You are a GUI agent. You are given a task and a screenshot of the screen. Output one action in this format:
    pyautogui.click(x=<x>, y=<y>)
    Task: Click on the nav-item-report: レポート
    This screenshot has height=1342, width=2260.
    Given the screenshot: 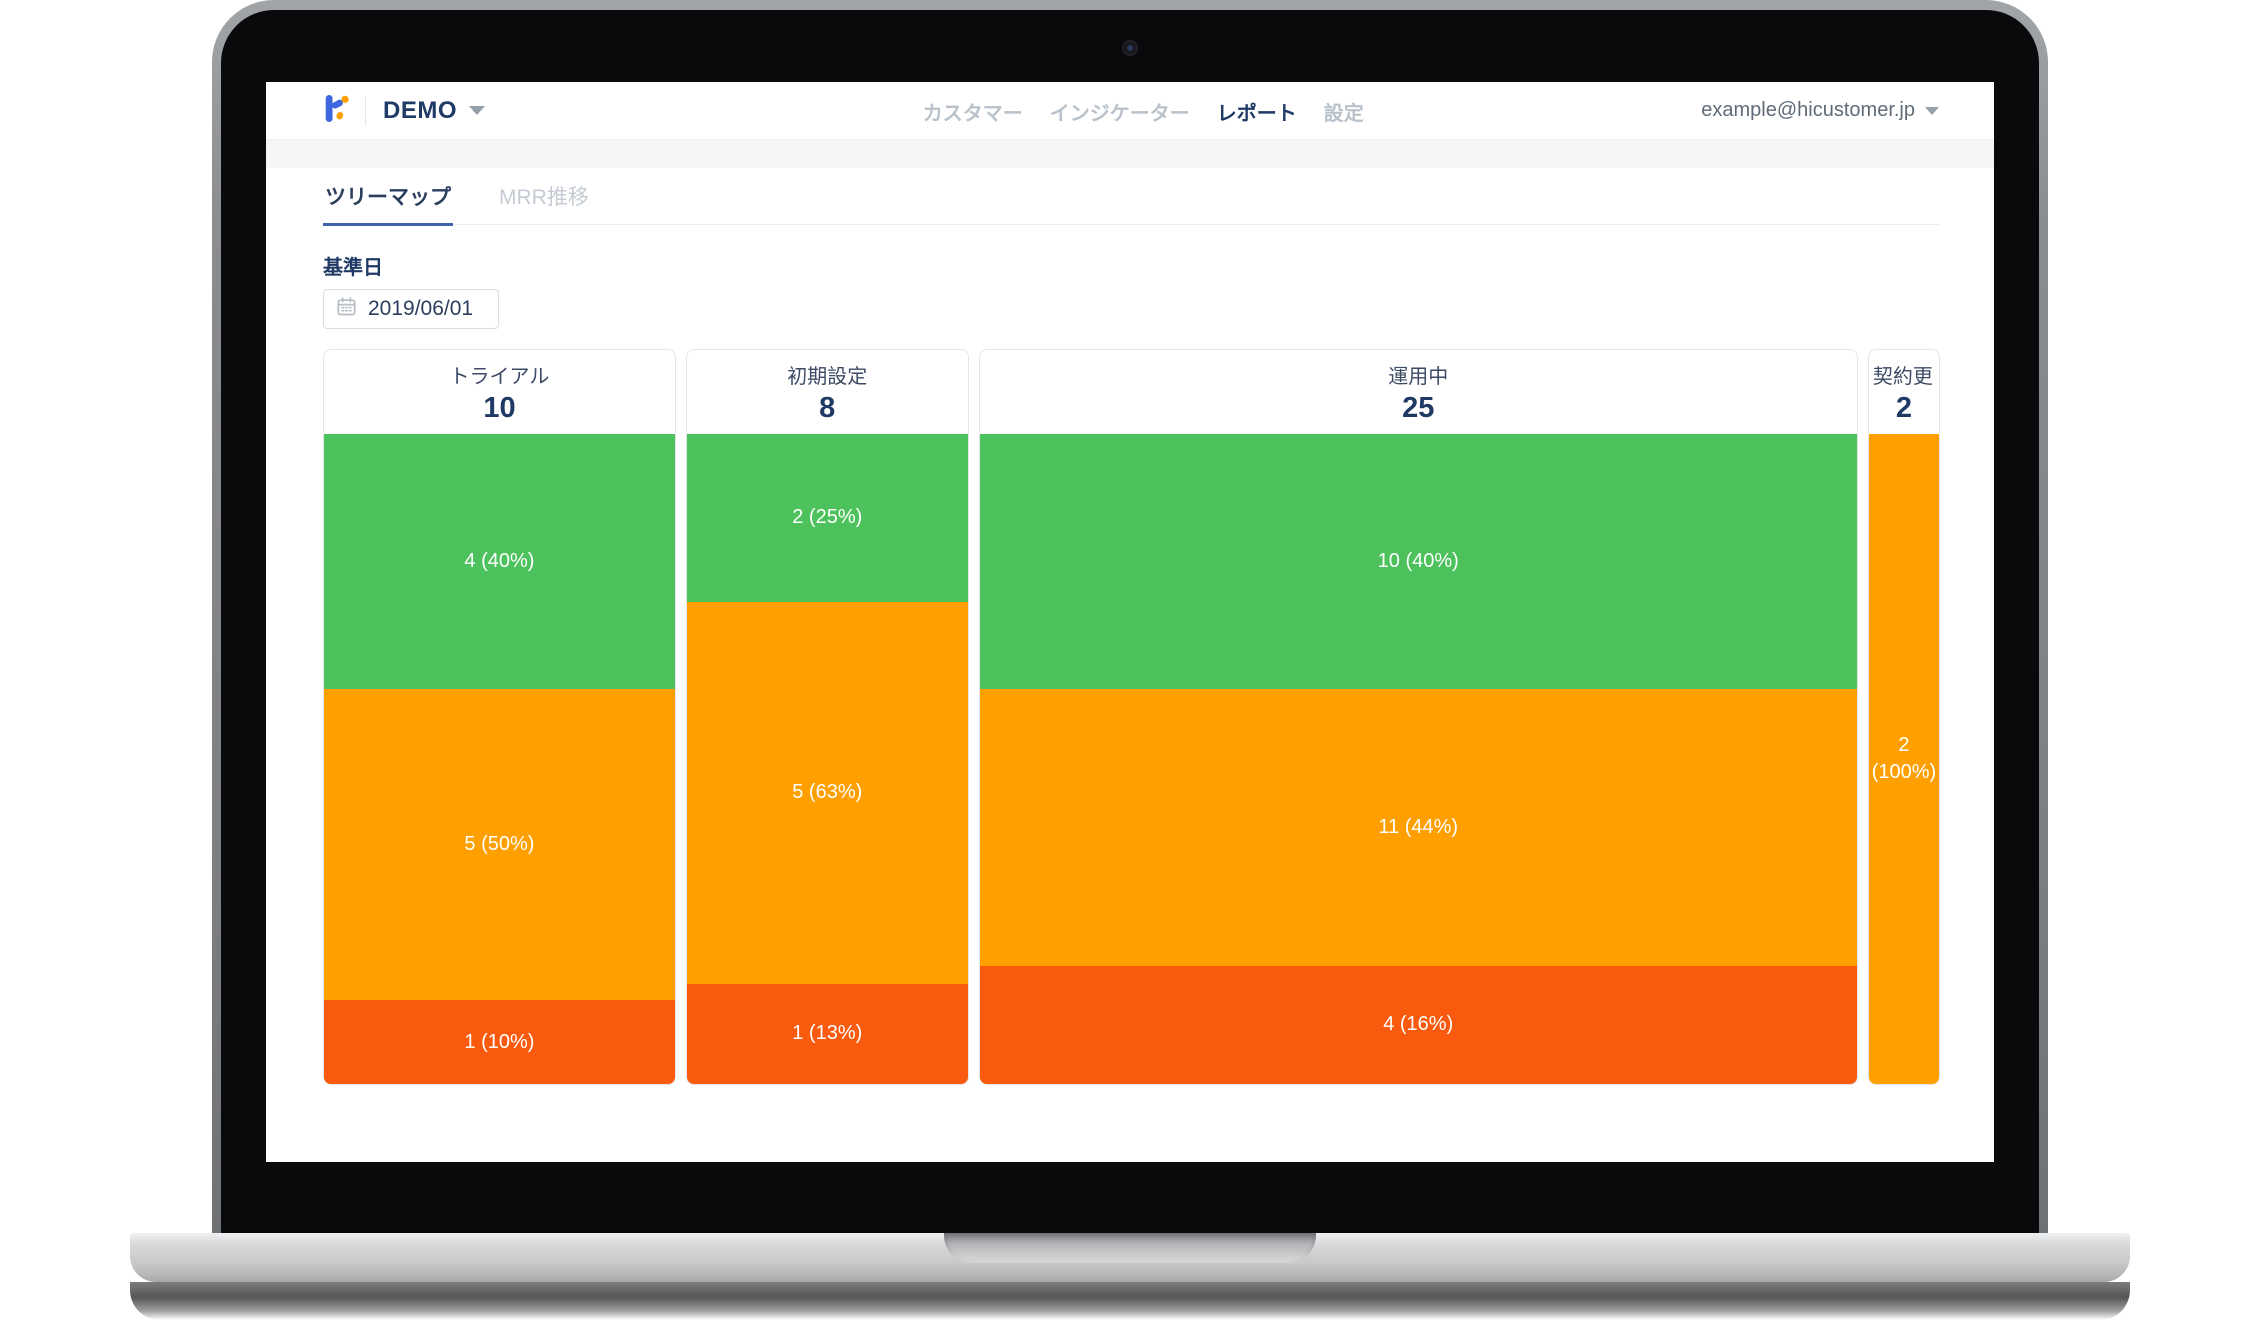 What is the action you would take?
    pyautogui.click(x=1256, y=113)
    